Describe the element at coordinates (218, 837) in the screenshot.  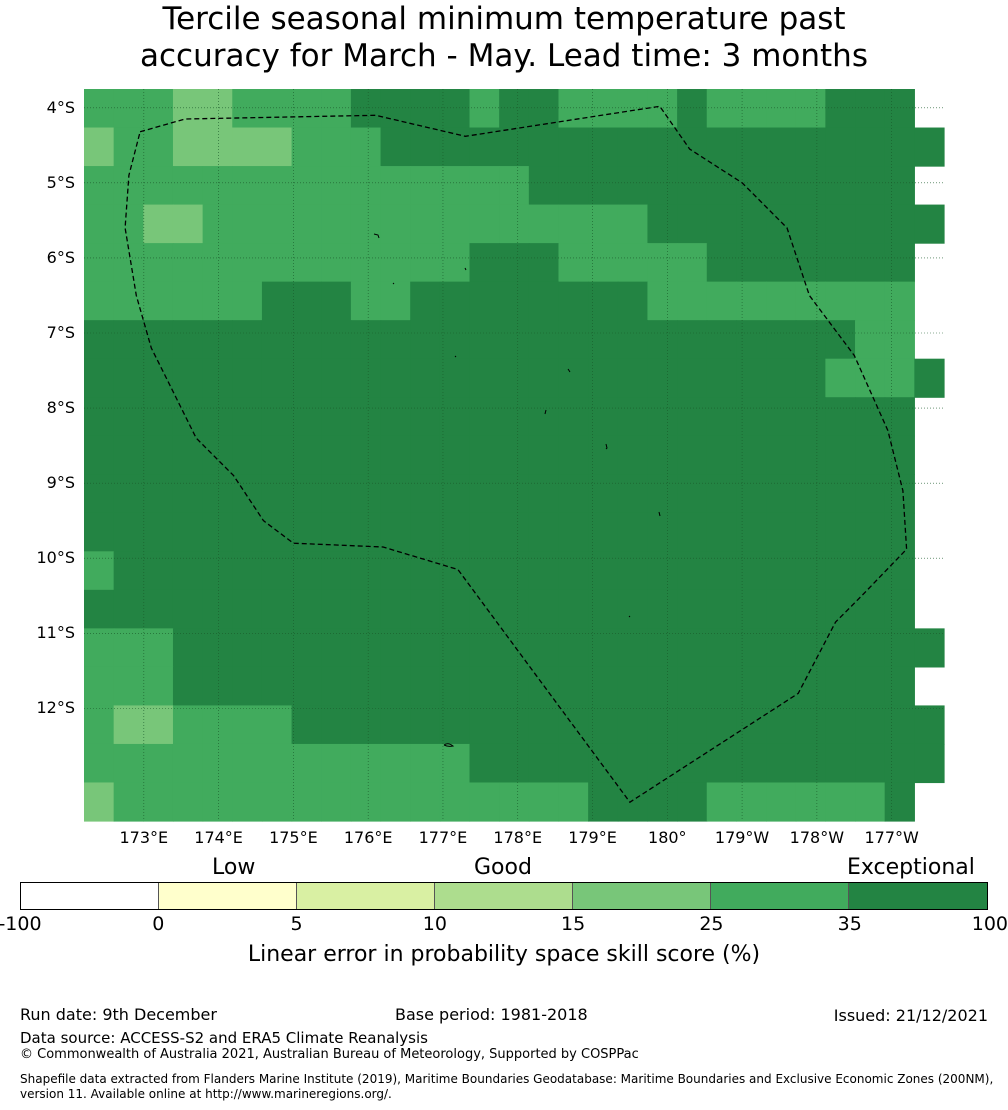
I see `longitude-label: 174°E` at that location.